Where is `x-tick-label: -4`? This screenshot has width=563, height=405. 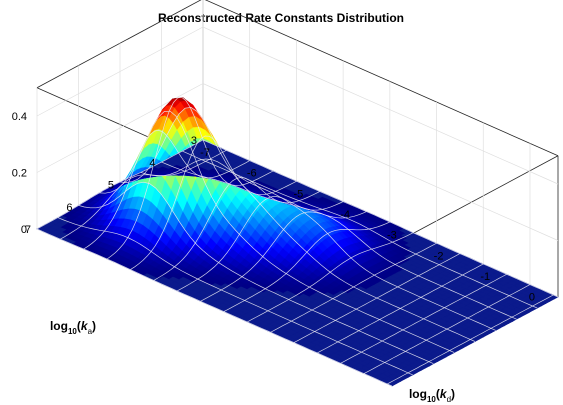
x-tick-label: -4 is located at coordinates (345, 215).